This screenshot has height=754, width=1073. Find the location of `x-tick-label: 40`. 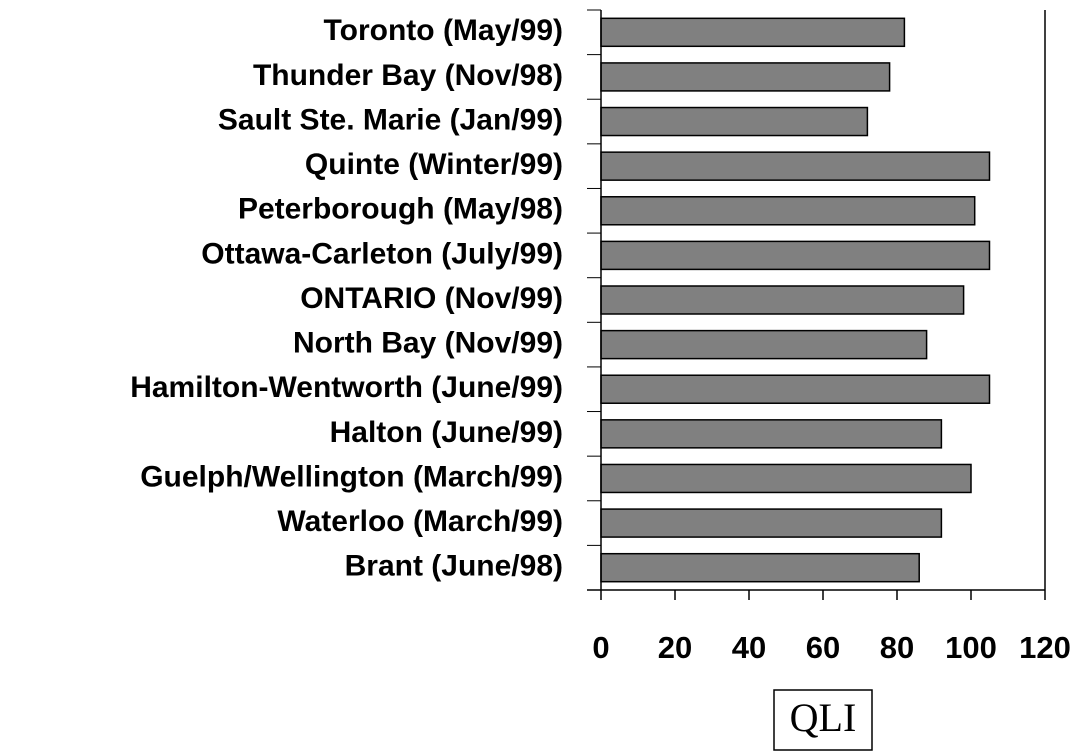

x-tick-label: 40 is located at coordinates (749, 647).